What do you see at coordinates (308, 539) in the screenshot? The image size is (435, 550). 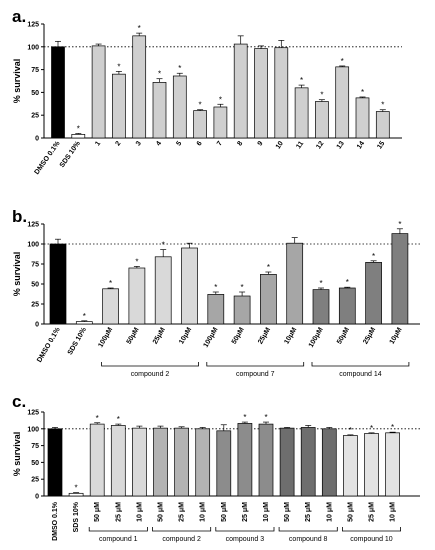 I see `group-label: compound 8` at bounding box center [308, 539].